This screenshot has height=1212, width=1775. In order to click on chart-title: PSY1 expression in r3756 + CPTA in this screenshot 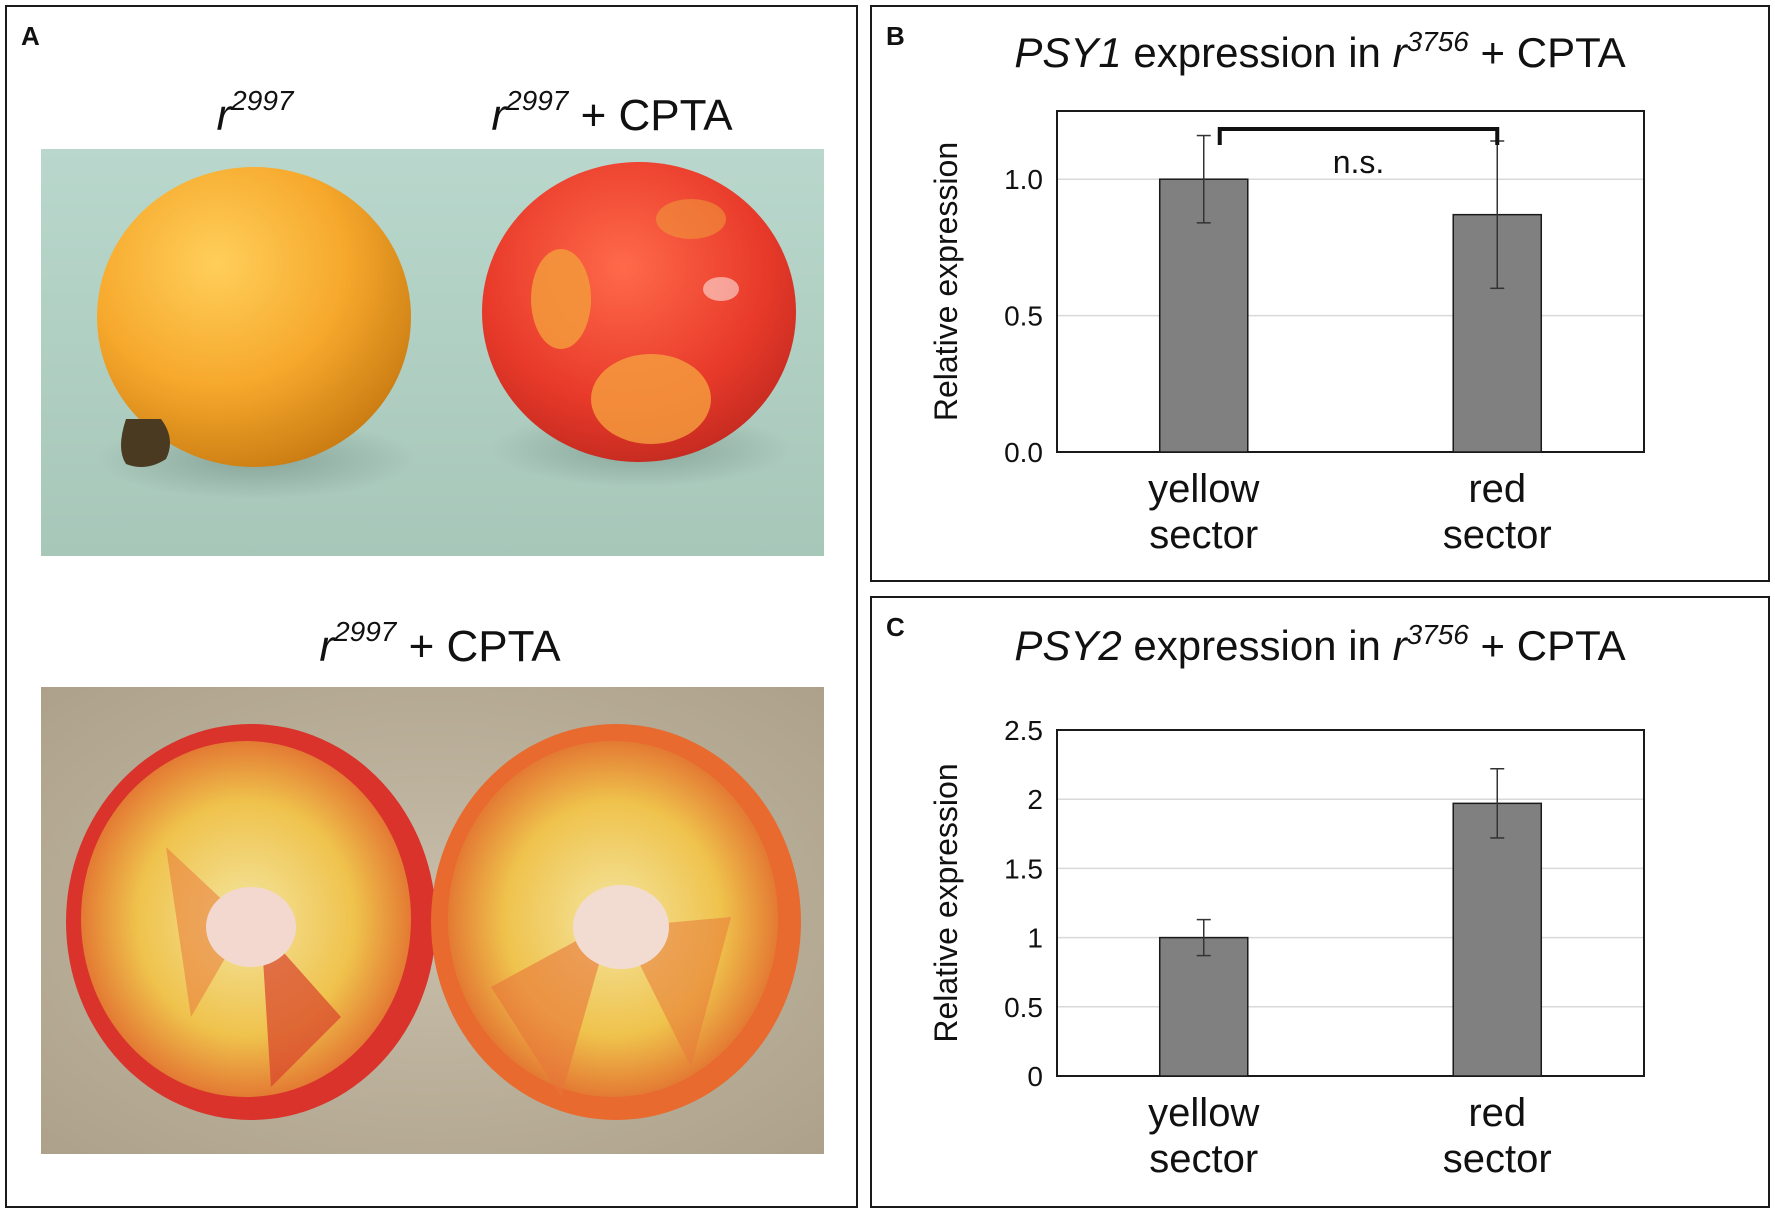, I will do `click(1319, 51)`.